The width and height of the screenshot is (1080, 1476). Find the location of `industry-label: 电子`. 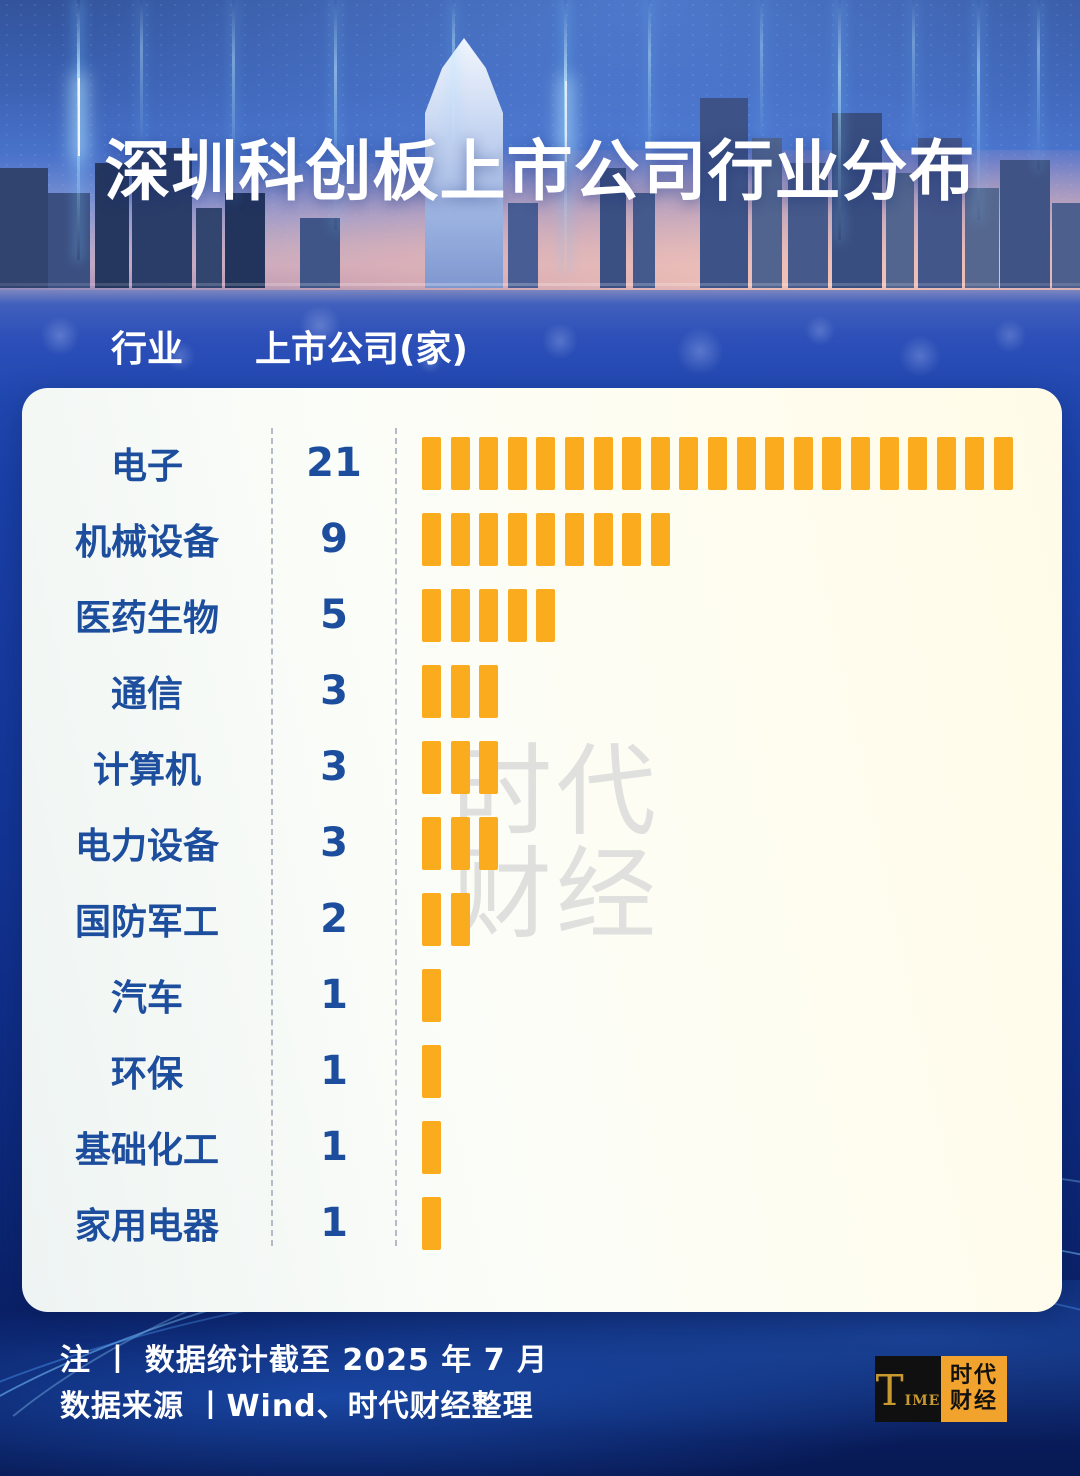

industry-label: 电子 is located at coordinates (146, 466).